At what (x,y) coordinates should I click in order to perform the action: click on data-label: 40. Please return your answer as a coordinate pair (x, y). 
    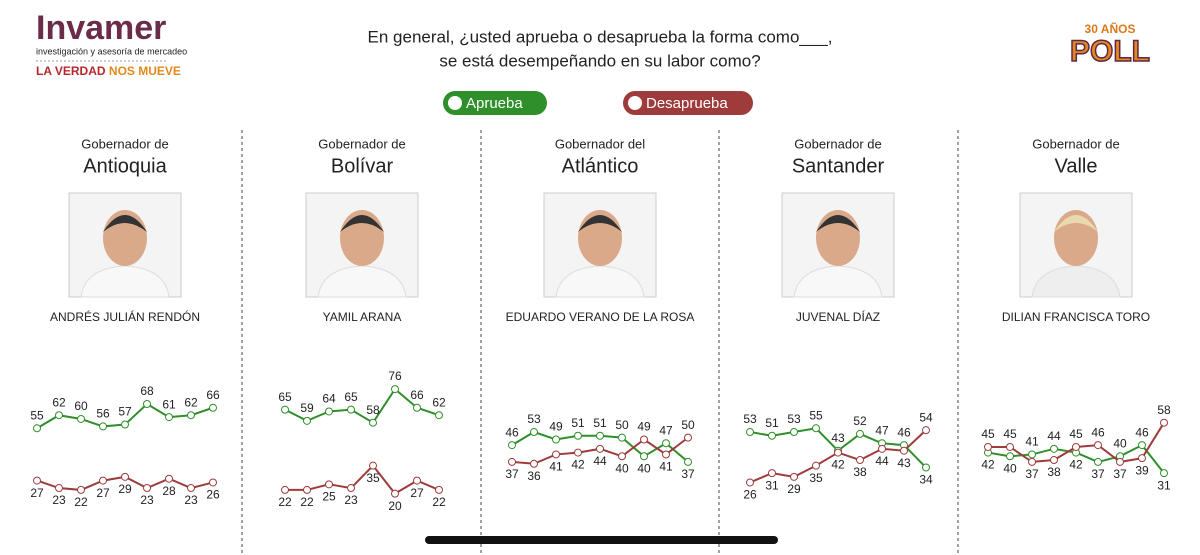
    Looking at the image, I should click on (1010, 468).